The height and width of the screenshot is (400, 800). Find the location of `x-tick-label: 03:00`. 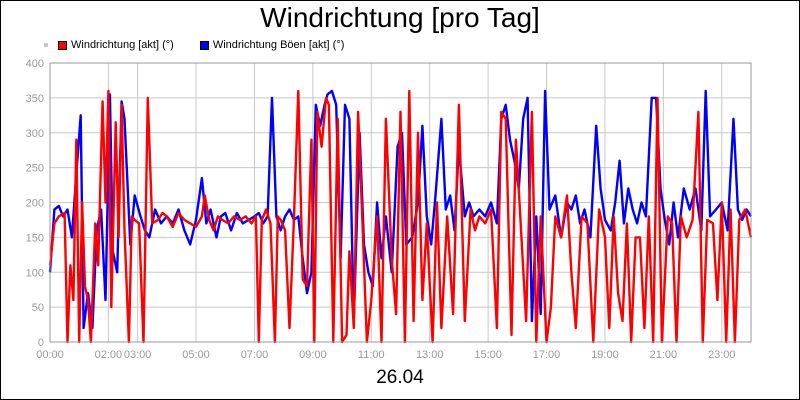

x-tick-label: 03:00 is located at coordinates (138, 355).